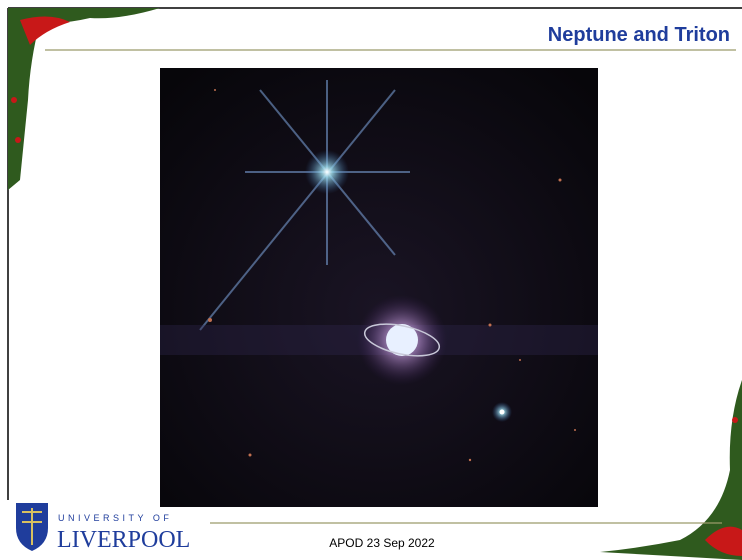 This screenshot has width=742, height=560. What do you see at coordinates (123, 540) in the screenshot?
I see `logo-line2: LIVERPOOL` at bounding box center [123, 540].